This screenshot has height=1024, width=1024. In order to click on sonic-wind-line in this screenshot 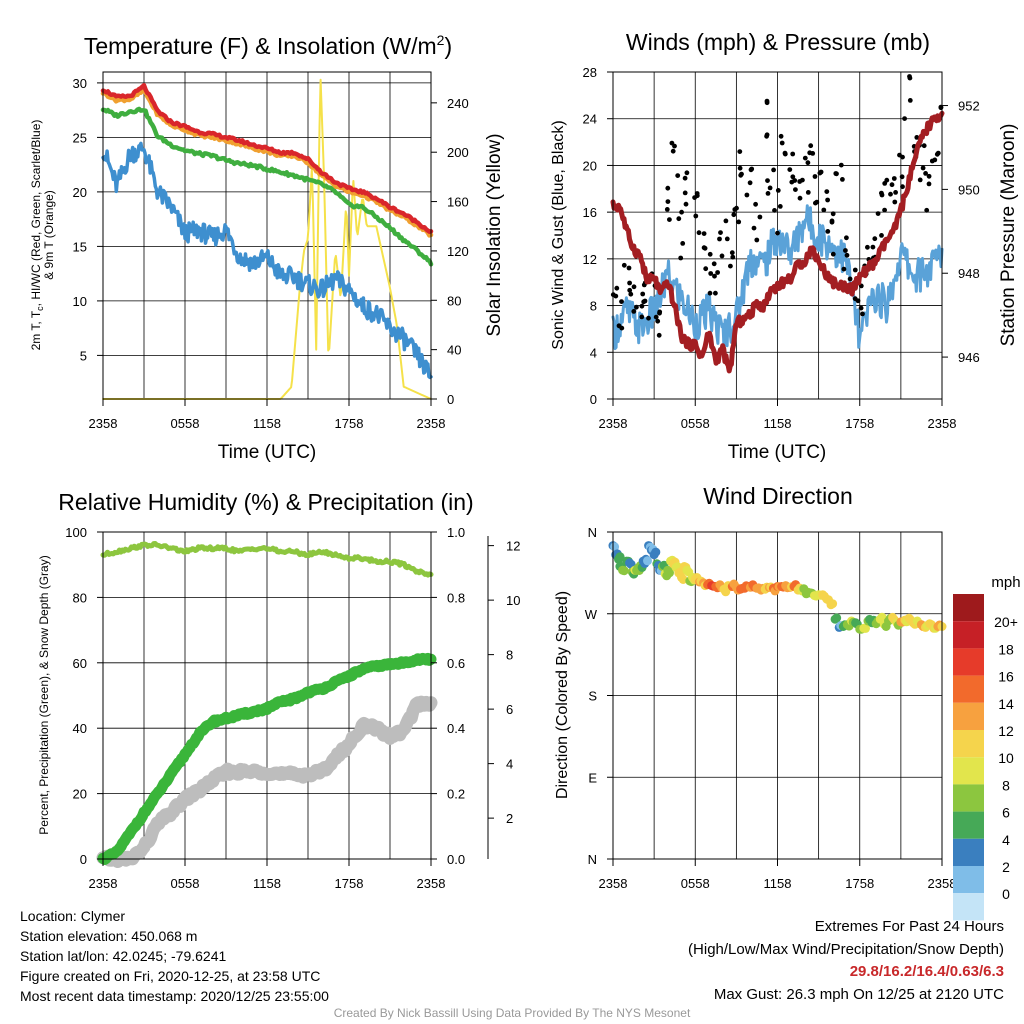, I will do `click(777, 277)`.